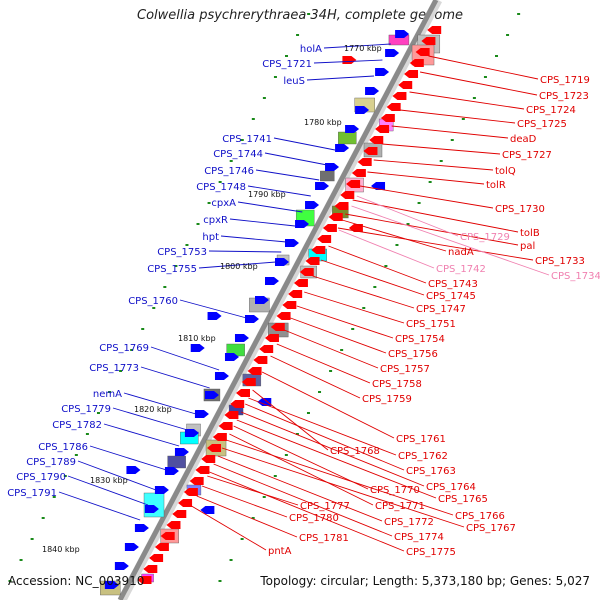 The image size is (600, 600). Describe the element at coordinates (325, 506) in the screenshot. I see `gene-label-cps-1777: CPS_1777` at that location.